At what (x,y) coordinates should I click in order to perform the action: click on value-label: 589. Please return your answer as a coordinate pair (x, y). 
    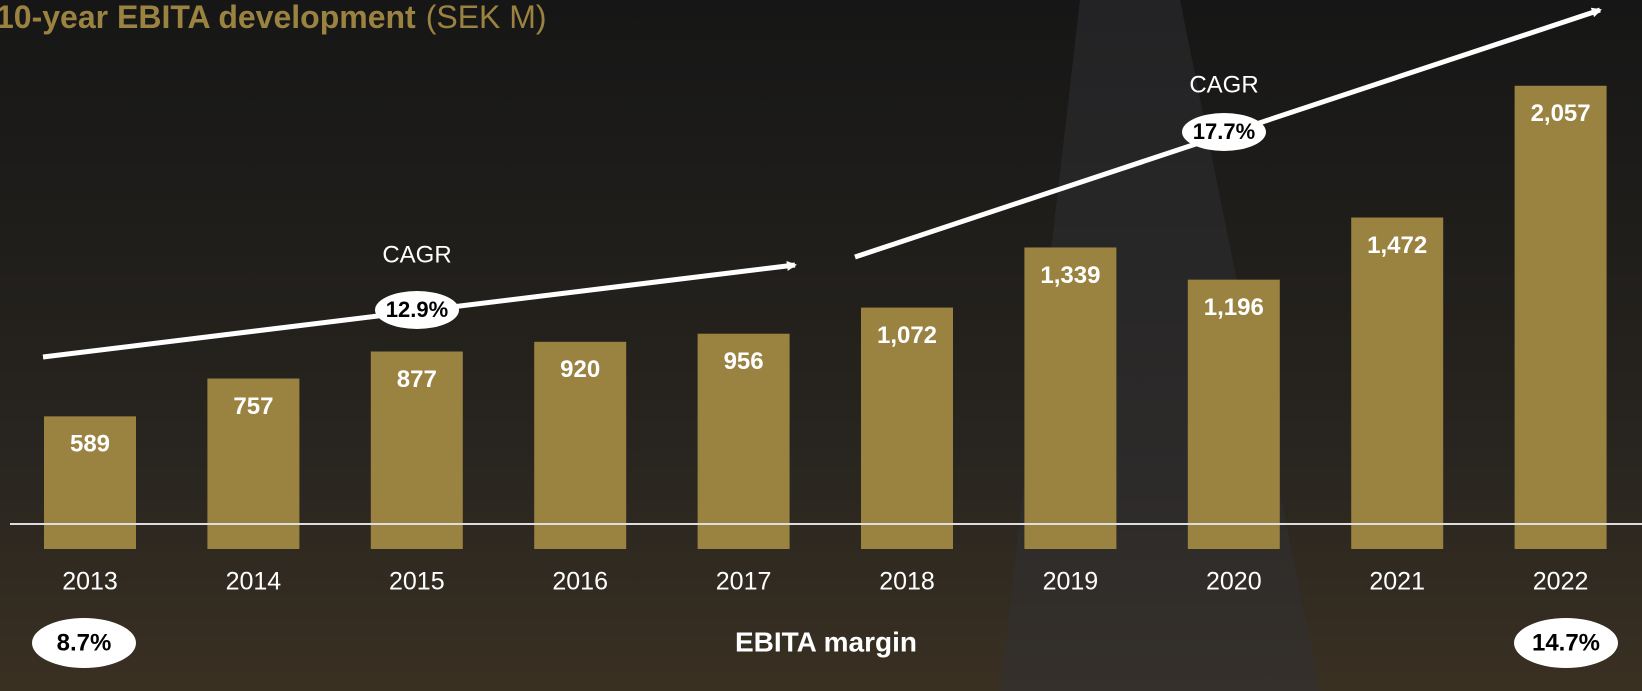
    Looking at the image, I should click on (90, 444).